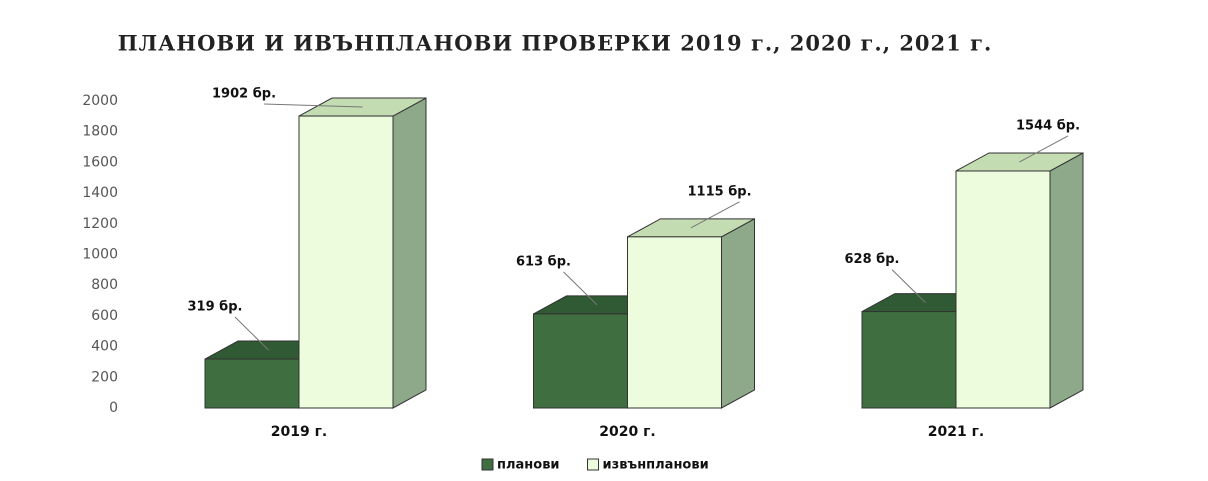 The height and width of the screenshot is (481, 1208). Describe the element at coordinates (104, 316) in the screenshot. I see `y-tick-label: 600` at that location.